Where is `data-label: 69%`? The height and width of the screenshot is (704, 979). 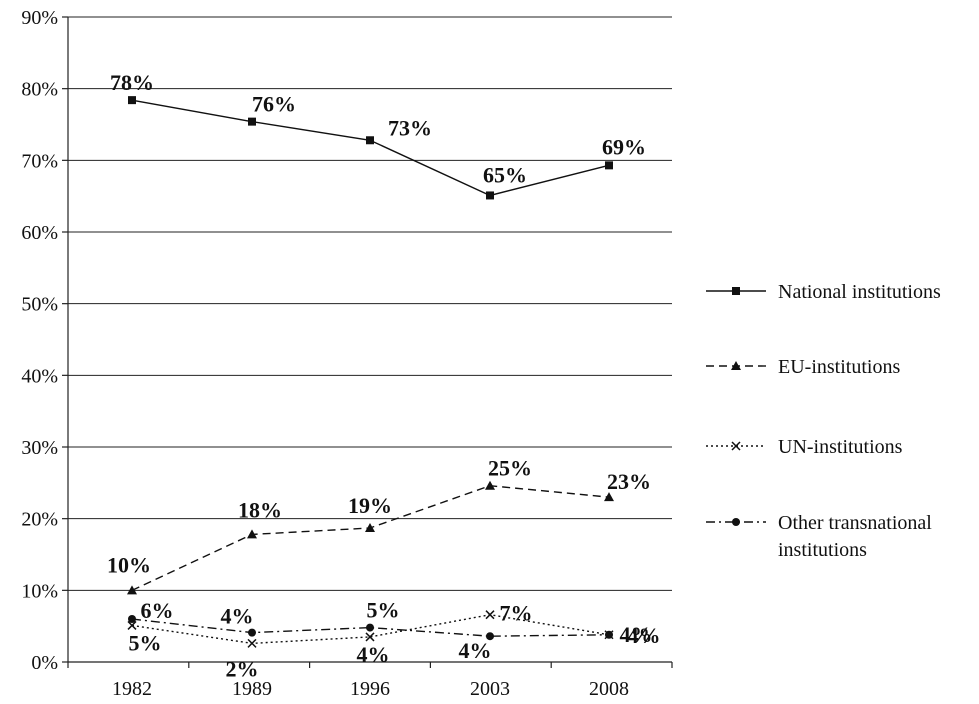 data-label: 69% is located at coordinates (624, 146).